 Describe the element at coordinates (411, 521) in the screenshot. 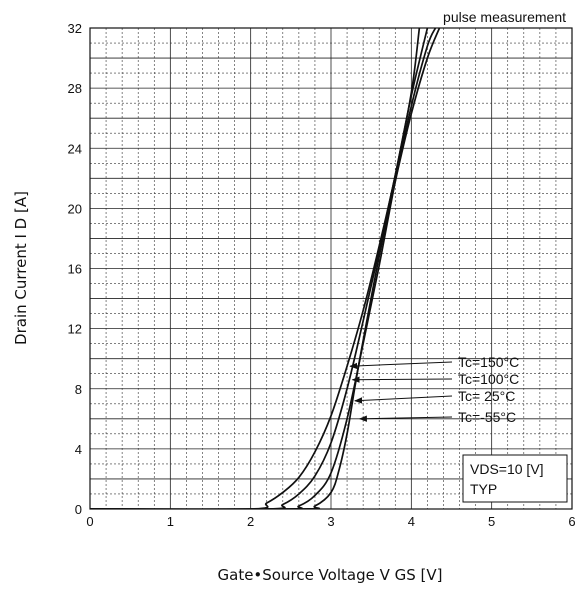

I see `x-tick-label: 4` at that location.